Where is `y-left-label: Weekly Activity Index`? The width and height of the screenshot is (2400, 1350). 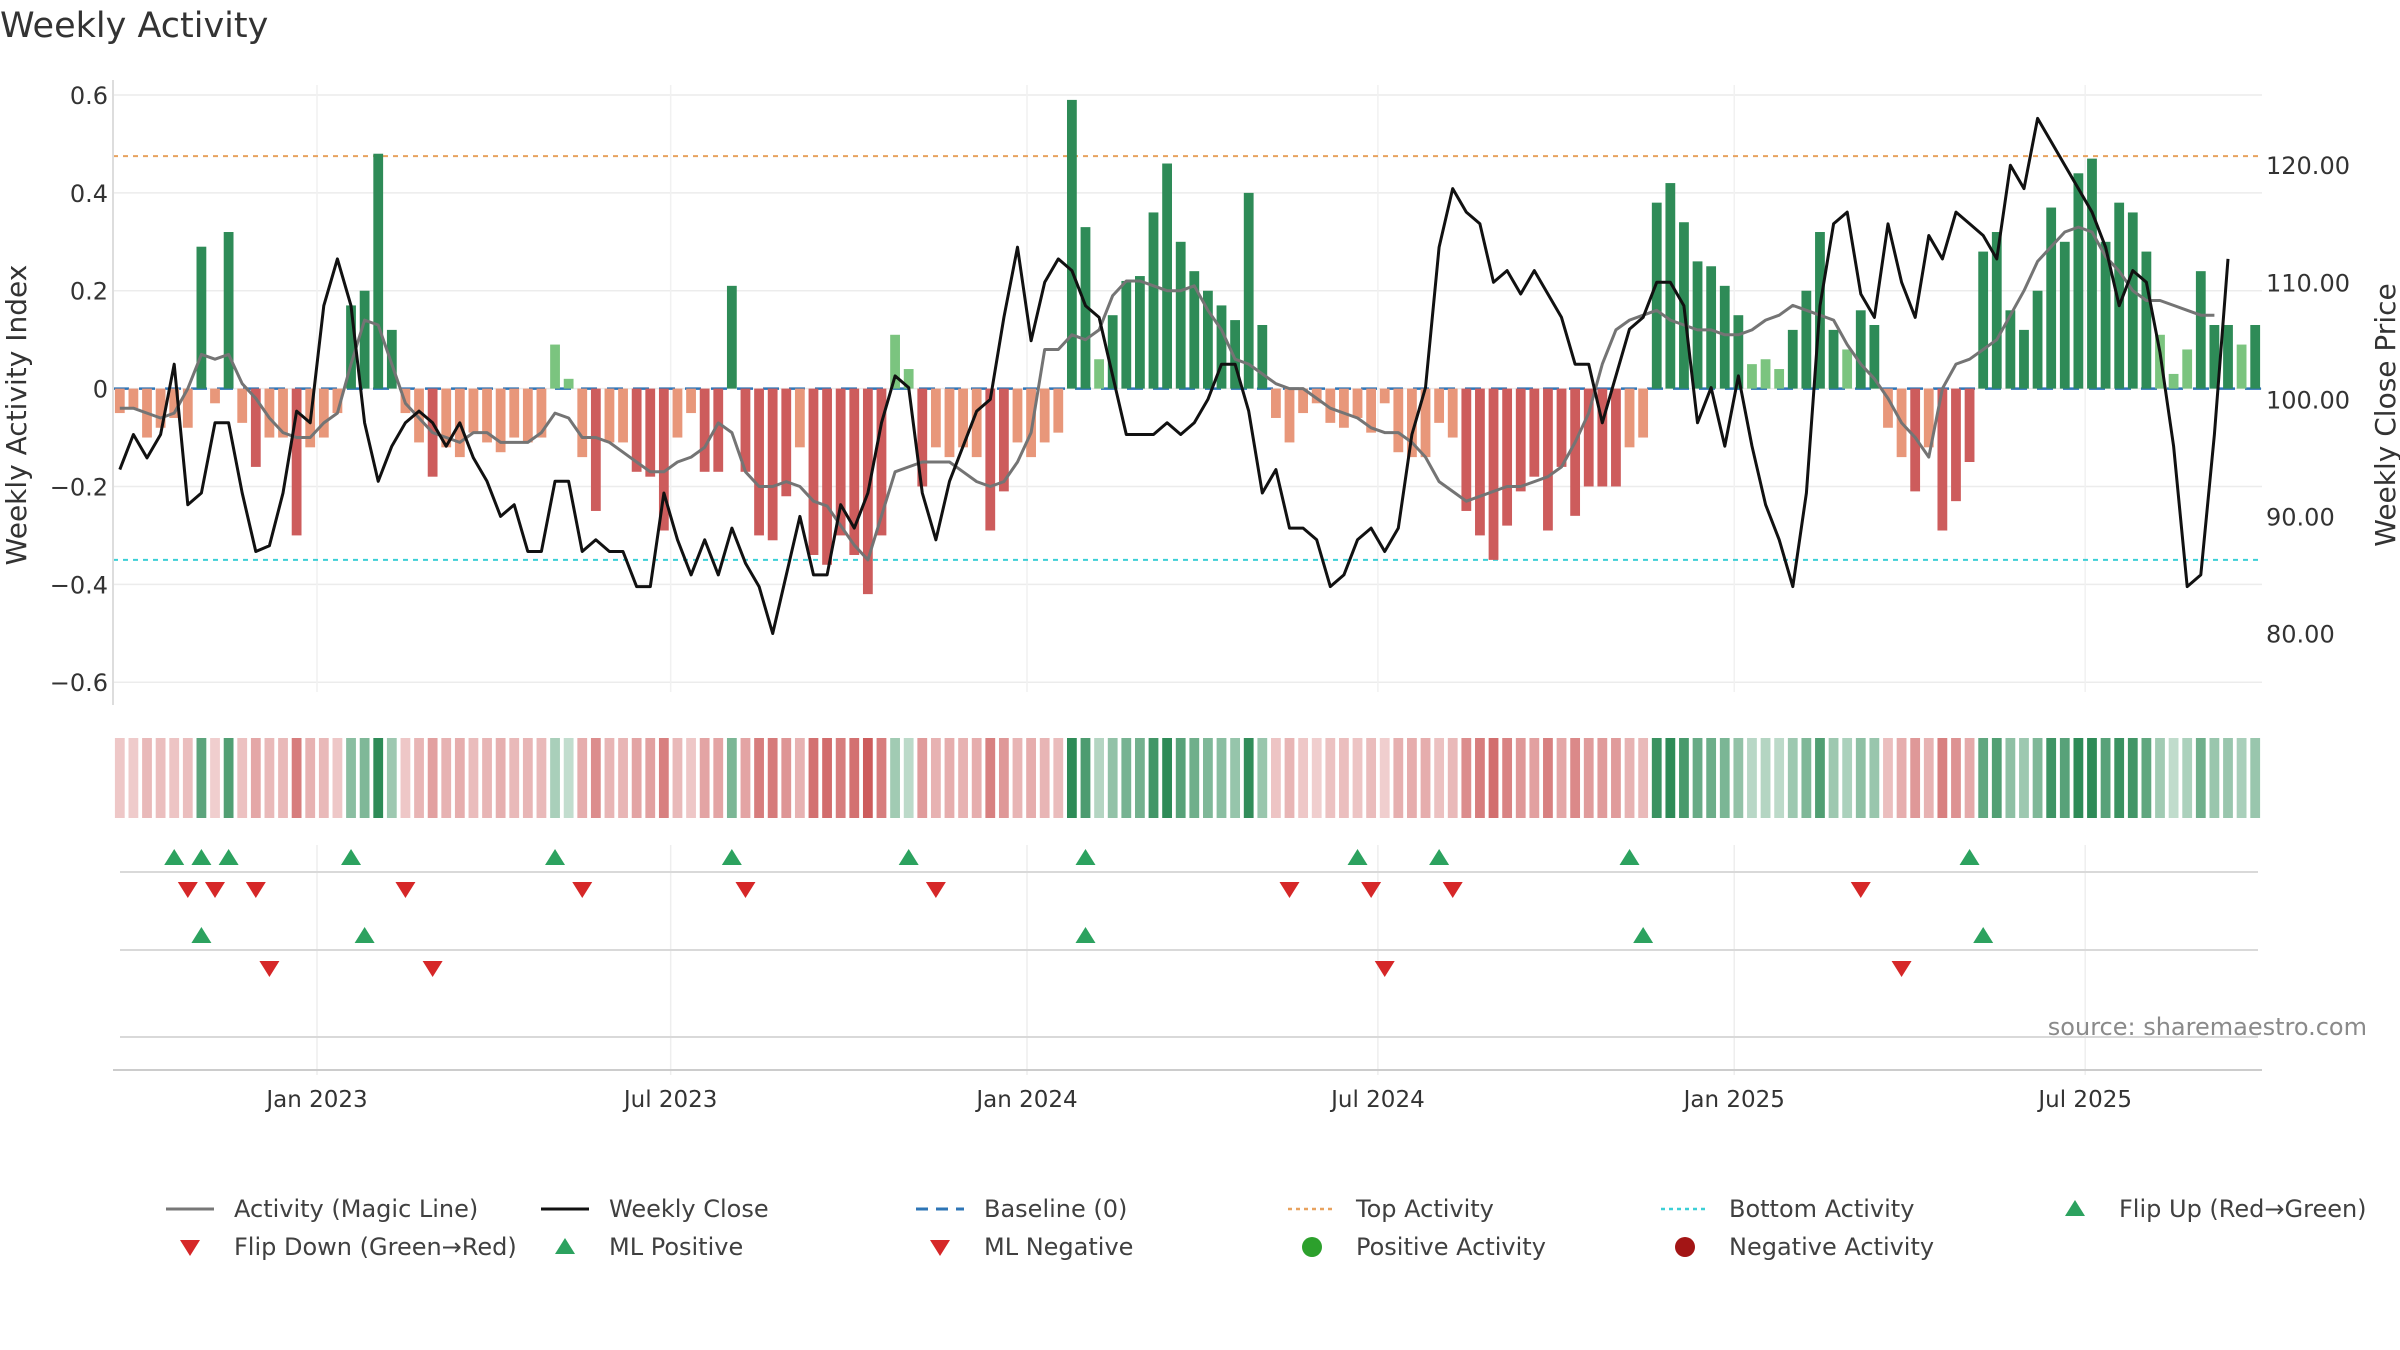 y-left-label: Weekly Activity Index is located at coordinates (16, 415).